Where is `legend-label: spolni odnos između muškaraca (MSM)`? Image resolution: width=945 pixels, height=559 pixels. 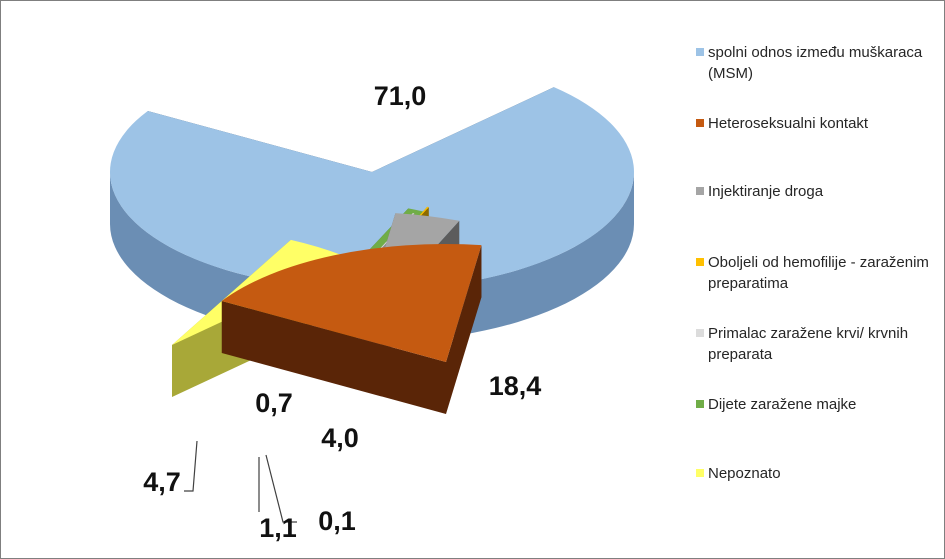 legend-label: spolni odnos između muškaraca (MSM) is located at coordinates (815, 63).